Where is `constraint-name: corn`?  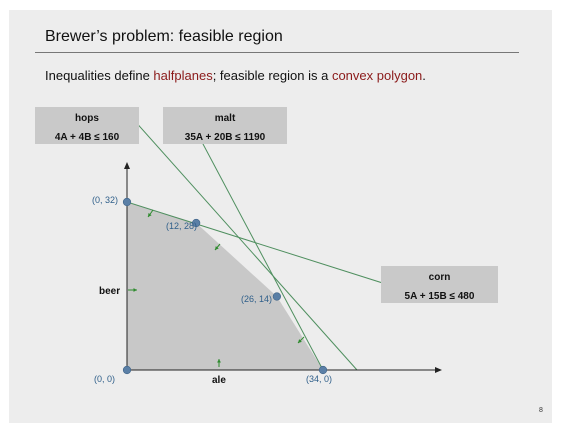 constraint-name: corn is located at coordinates (439, 277).